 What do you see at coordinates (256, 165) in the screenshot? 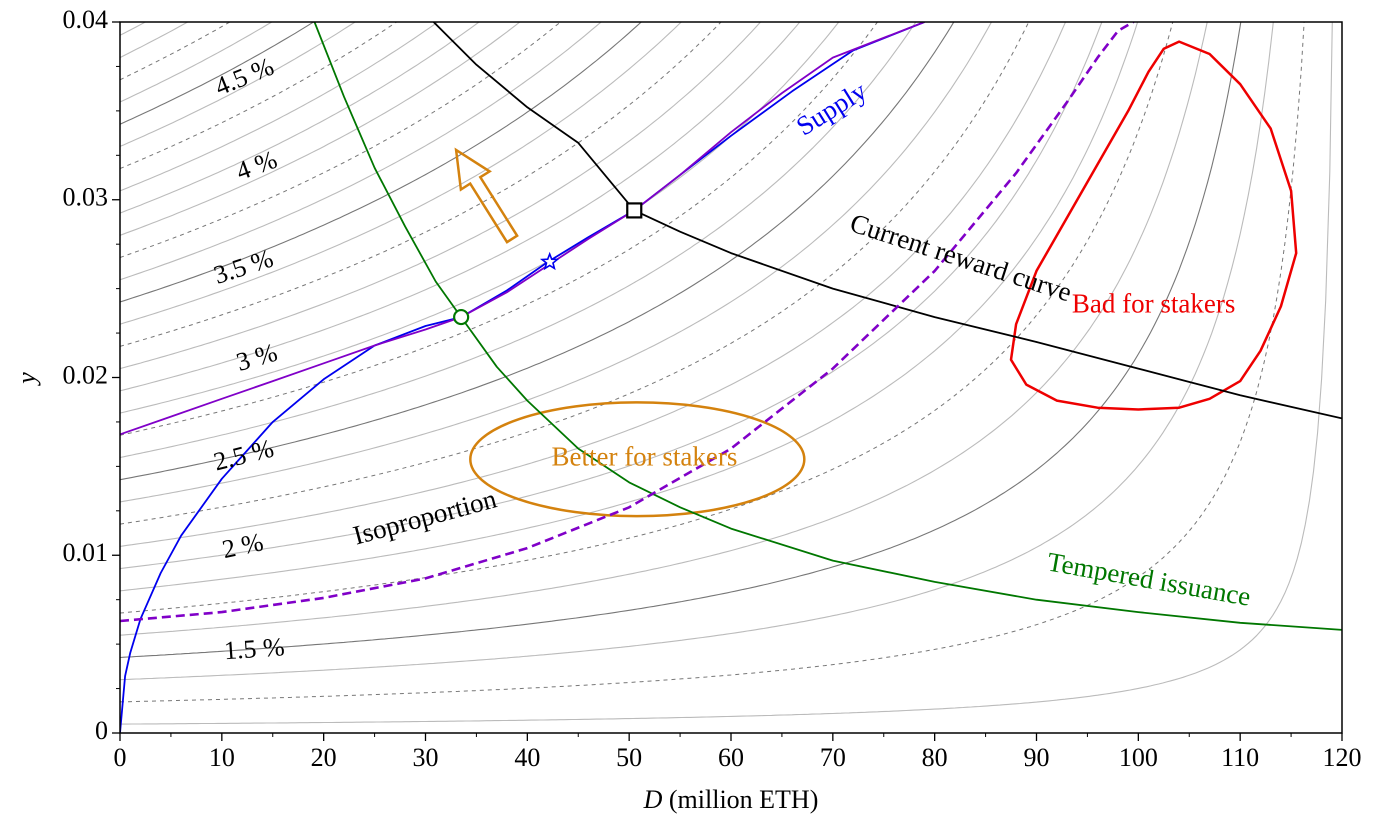
I see `contour-label: 4 %` at bounding box center [256, 165].